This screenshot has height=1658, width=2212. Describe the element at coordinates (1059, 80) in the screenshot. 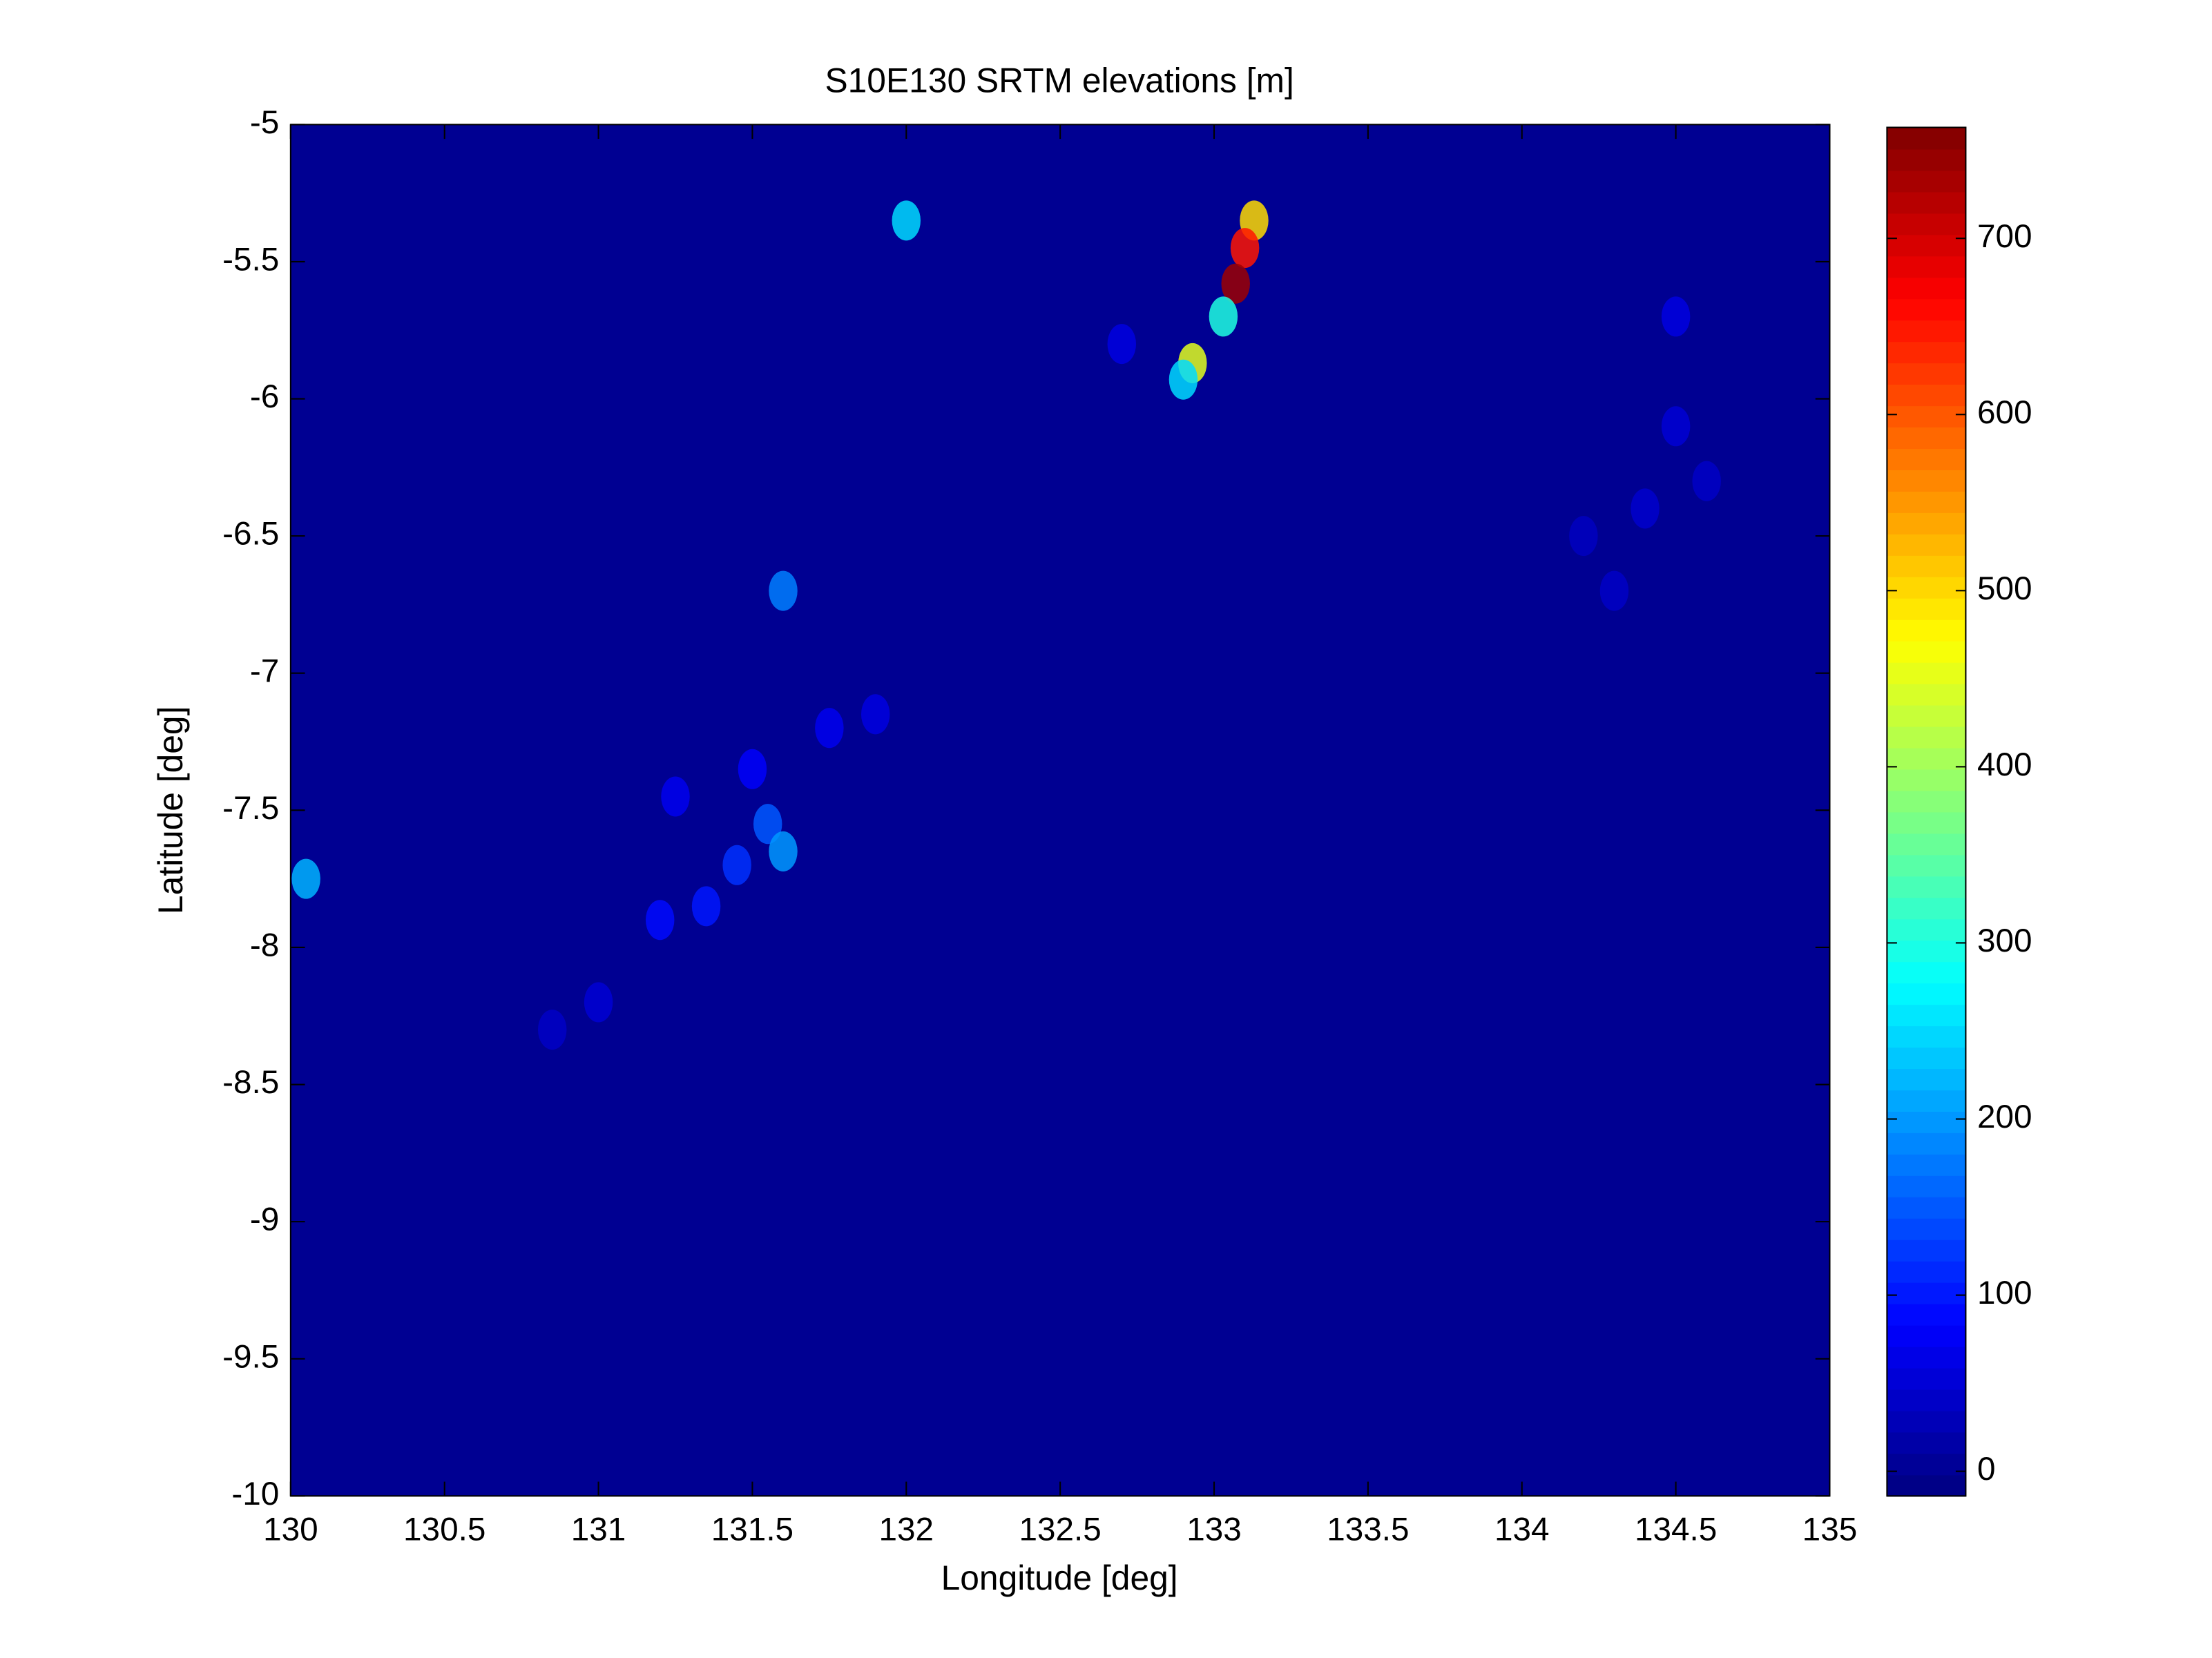

I see `chart-title: S10E130 SRTM elevations [m]` at that location.